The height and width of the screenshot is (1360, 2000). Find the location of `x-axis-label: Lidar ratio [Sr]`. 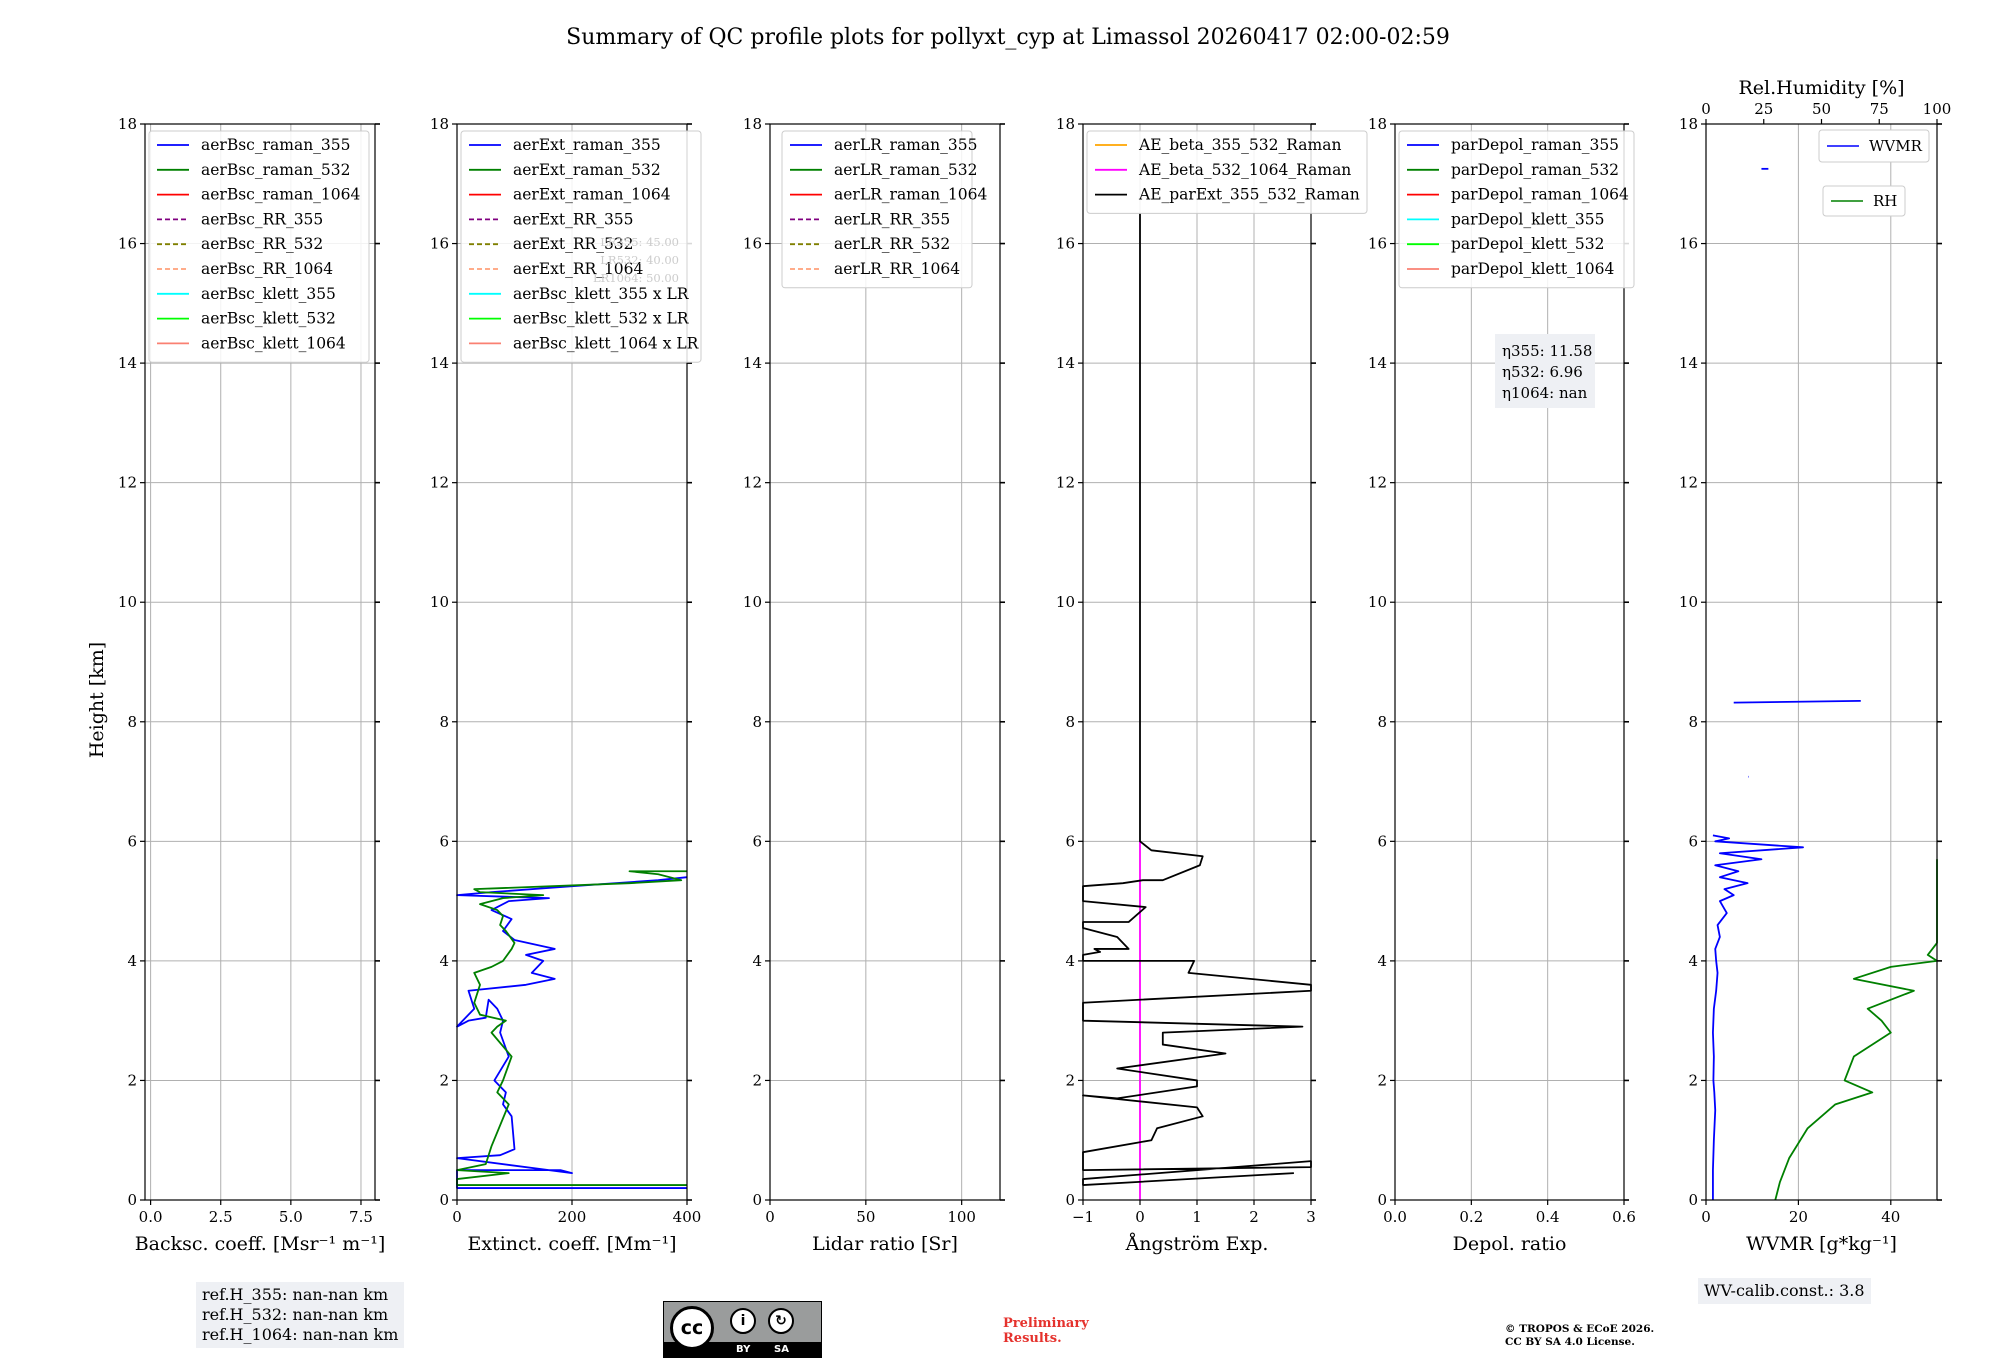

x-axis-label: Lidar ratio [Sr] is located at coordinates (885, 1244).